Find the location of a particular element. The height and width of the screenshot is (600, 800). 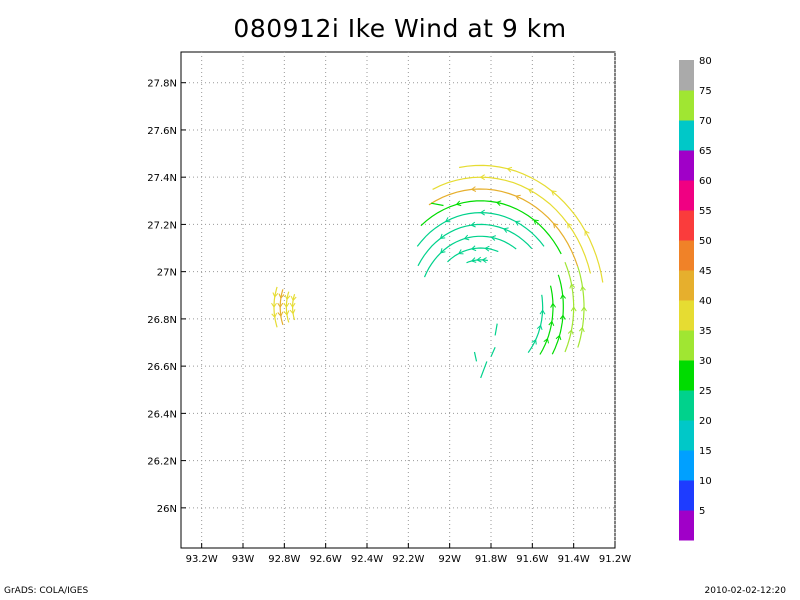

colorbar-label: 40 is located at coordinates (705, 301).